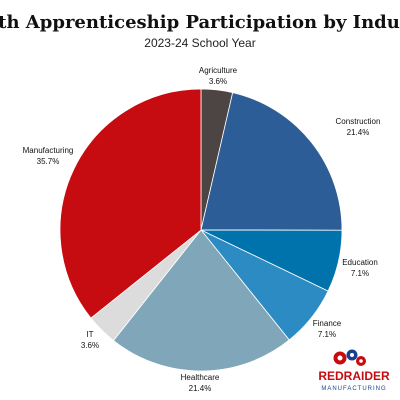  Describe the element at coordinates (218, 70) in the screenshot. I see `slice-label-agriculture: Agriculture` at that location.